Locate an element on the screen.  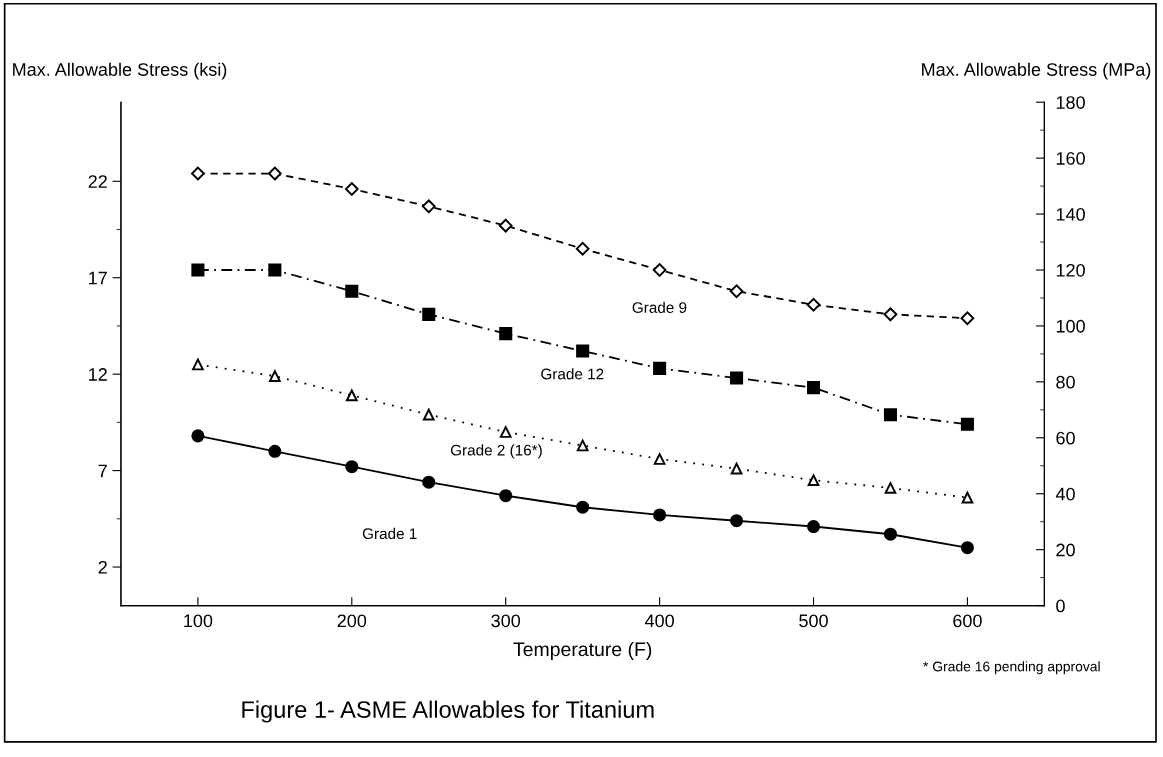
y2-tick-label: 140 is located at coordinates (1070, 214).